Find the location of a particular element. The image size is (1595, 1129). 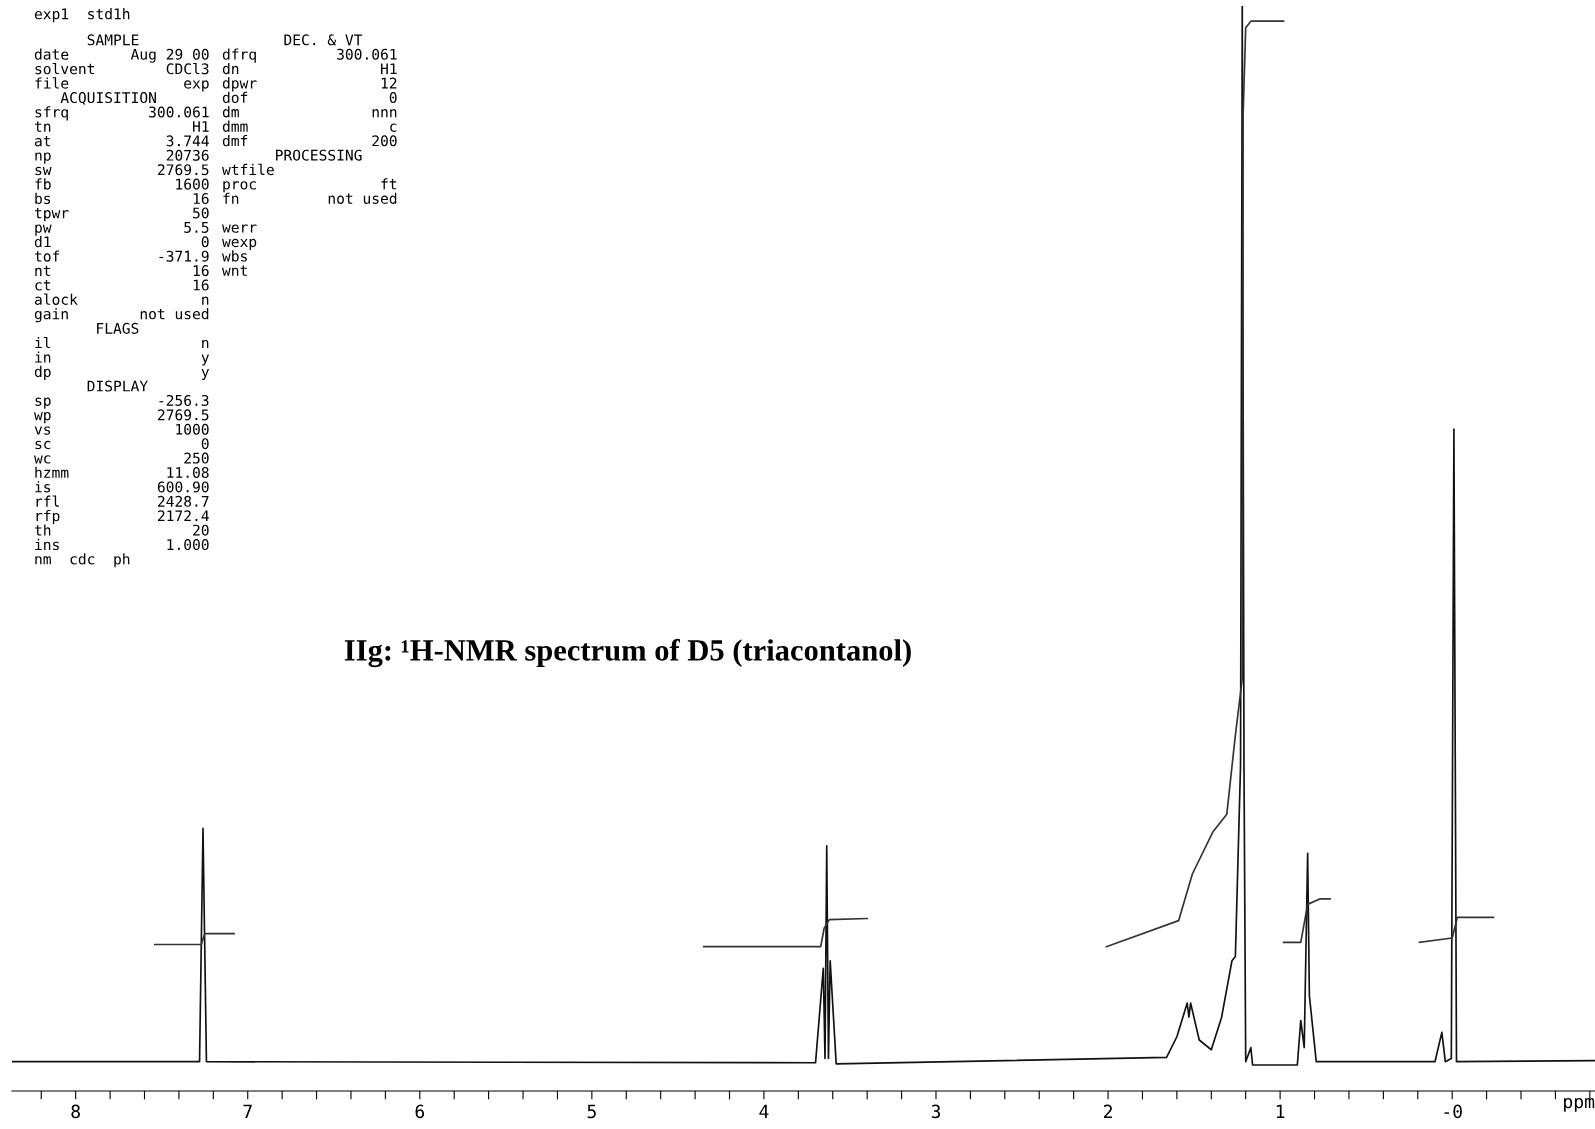

x-tick-label: 4 is located at coordinates (764, 1111).